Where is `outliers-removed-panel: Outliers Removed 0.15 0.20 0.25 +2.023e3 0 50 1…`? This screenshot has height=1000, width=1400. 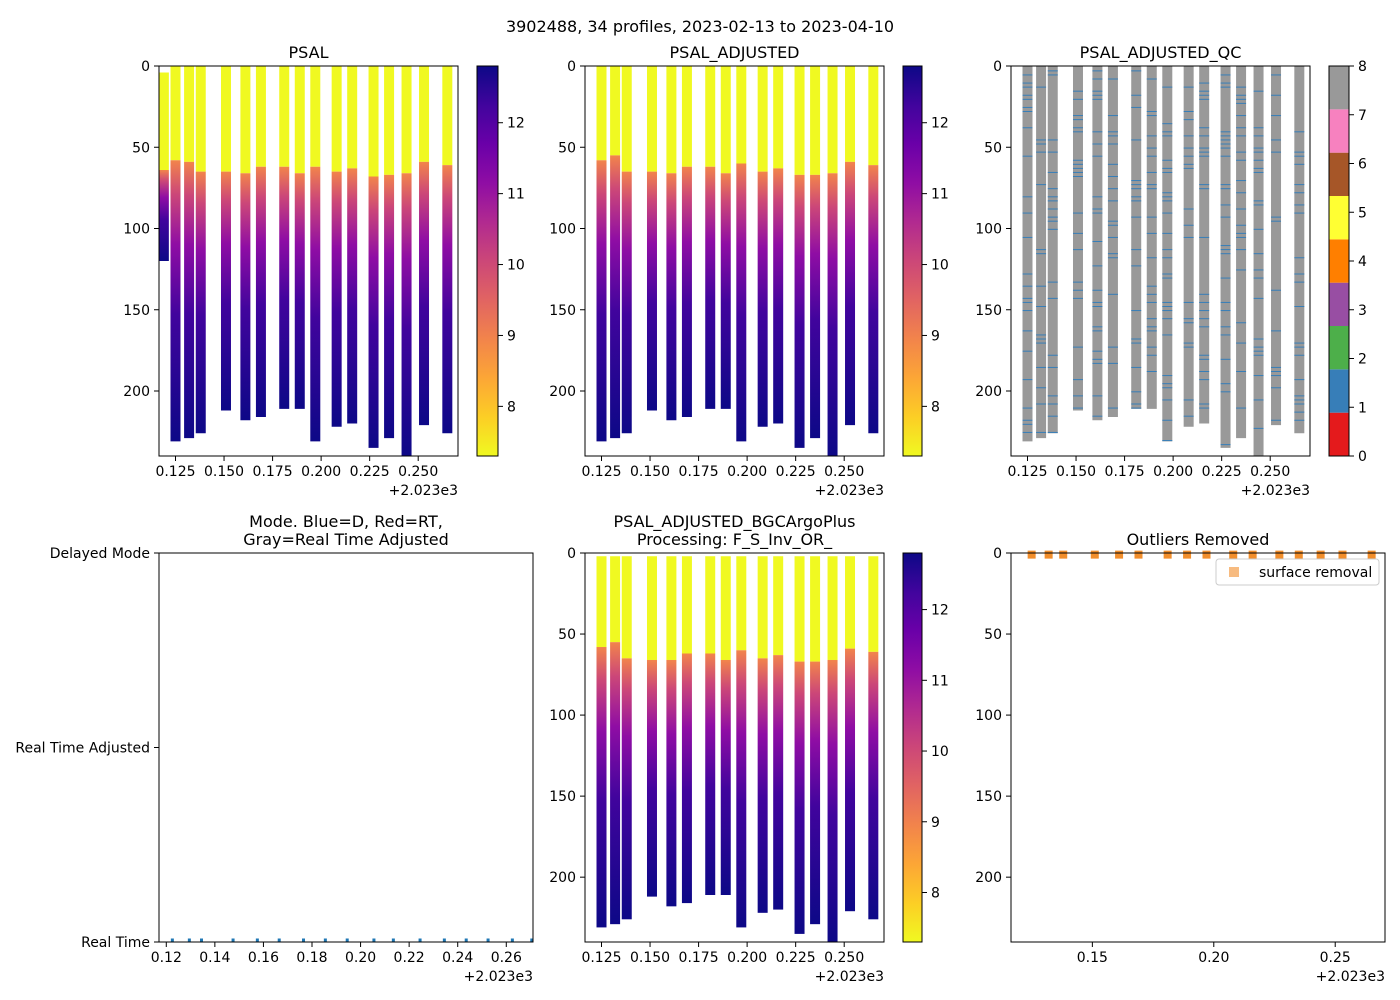
outliers-removed-panel: Outliers Removed 0.15 0.20 0.25 +2.023e3 0 50 1… is located at coordinates (1180, 757).